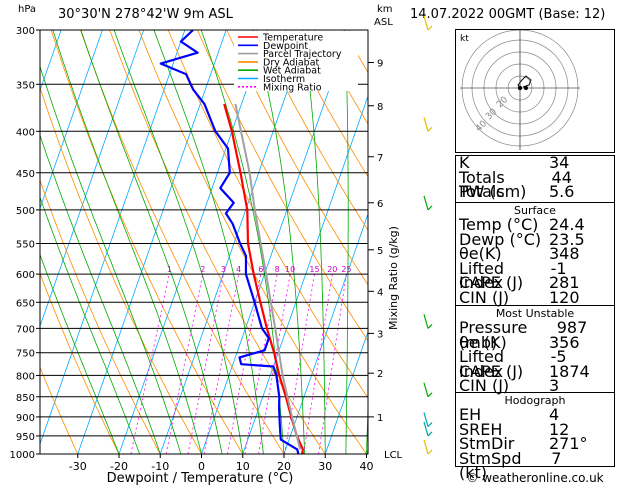 This screenshot has width=629, height=486. Describe the element at coordinates (259, 269) in the screenshot. I see `mixing-ratio-labels: 1 2 3 4 6 8 10 15 20 25` at that location.